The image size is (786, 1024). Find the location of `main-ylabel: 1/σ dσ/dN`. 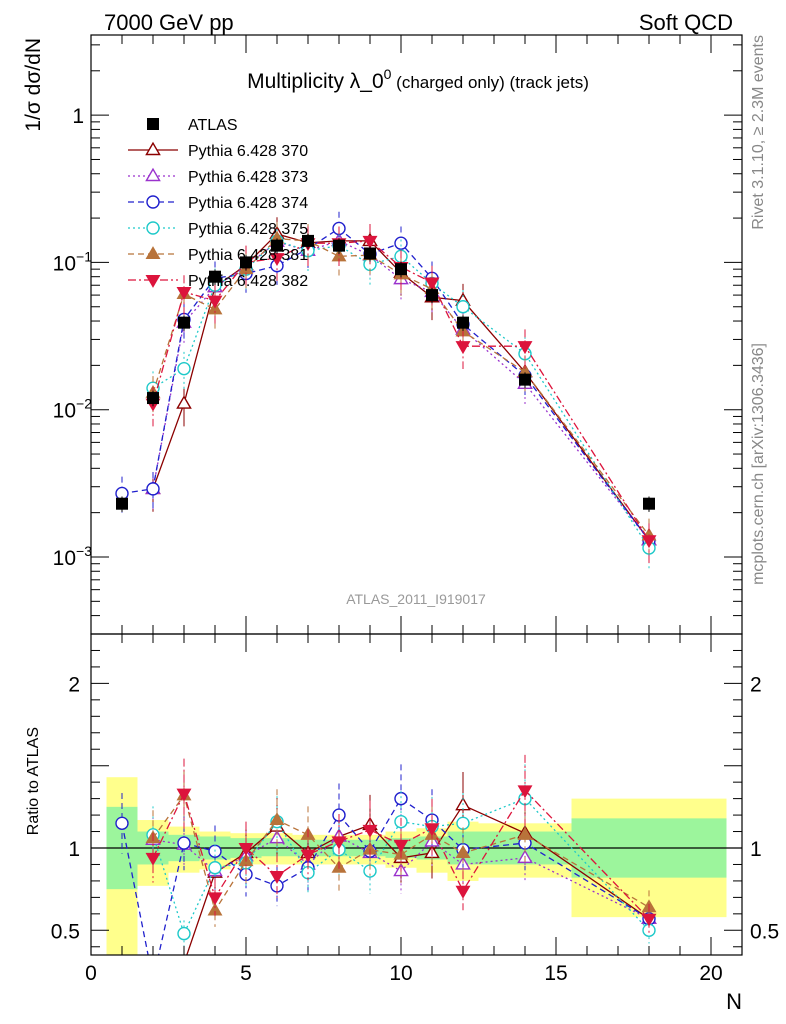

main-ylabel: 1/σ dσ/dN is located at coordinates (33, 85).